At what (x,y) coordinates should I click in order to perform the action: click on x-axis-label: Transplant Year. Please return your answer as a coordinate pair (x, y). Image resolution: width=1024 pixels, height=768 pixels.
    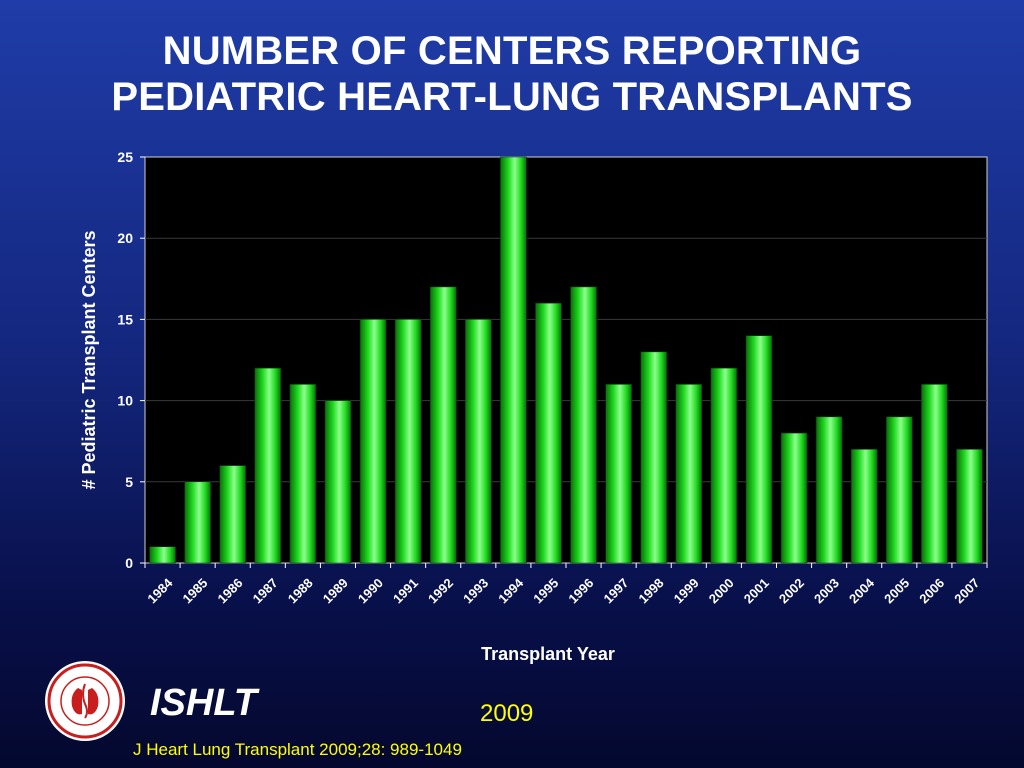
    Looking at the image, I should click on (548, 654).